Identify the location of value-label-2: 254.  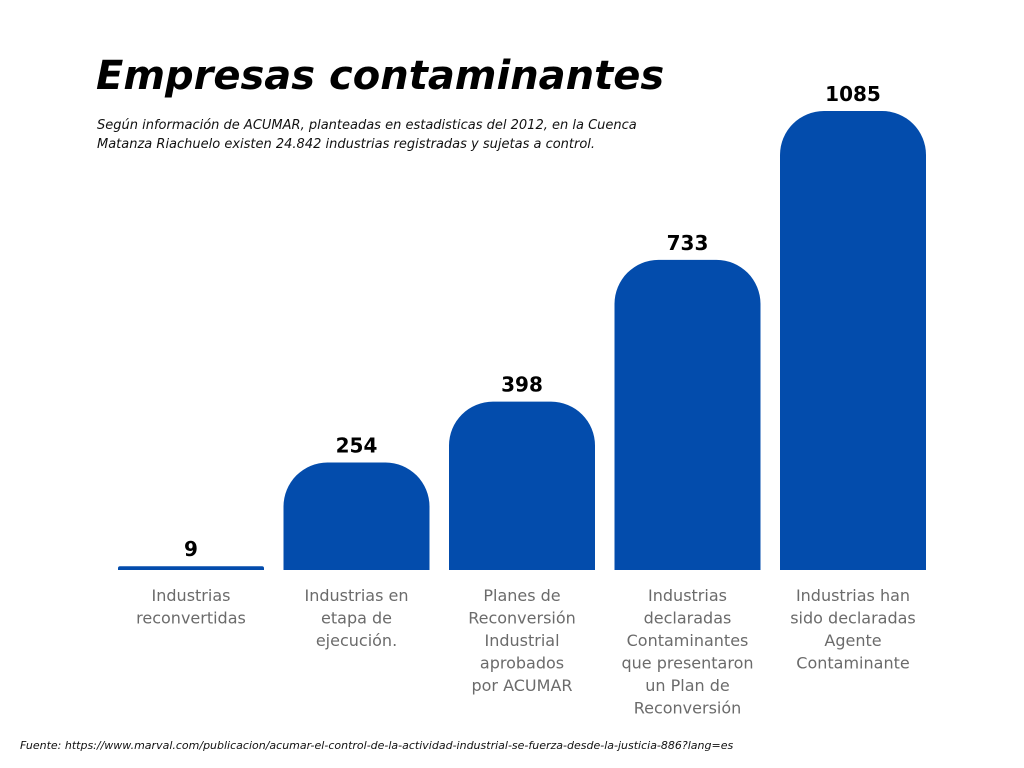
(357, 446).